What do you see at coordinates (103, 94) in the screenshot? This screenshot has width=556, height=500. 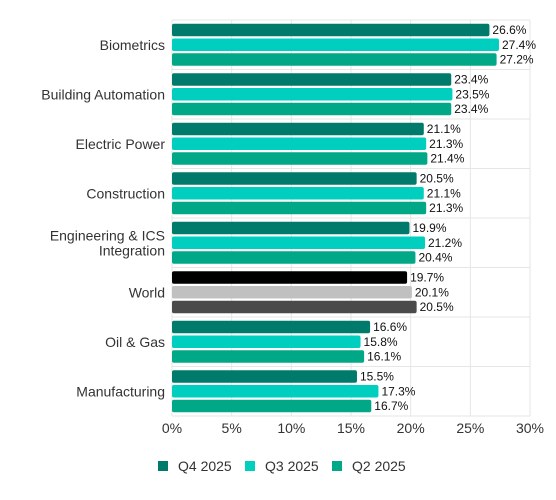 I see `category-label: Building Automation` at bounding box center [103, 94].